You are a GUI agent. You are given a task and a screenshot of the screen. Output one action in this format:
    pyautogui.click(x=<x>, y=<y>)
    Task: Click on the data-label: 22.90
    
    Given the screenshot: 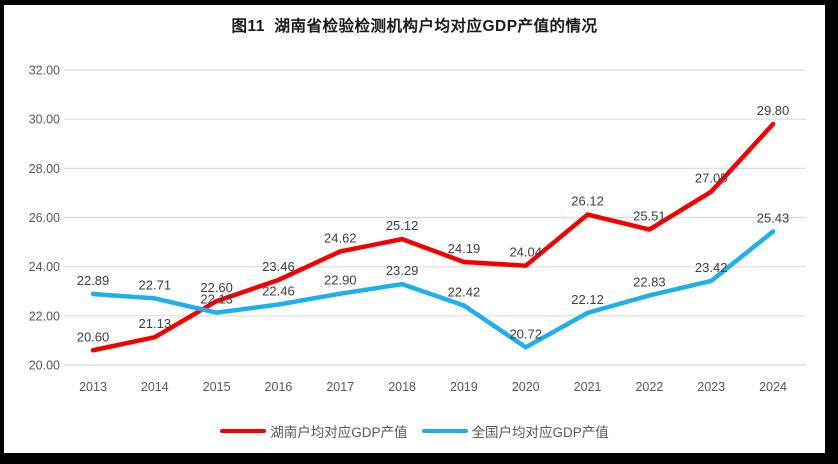 What is the action you would take?
    pyautogui.click(x=340, y=280)
    